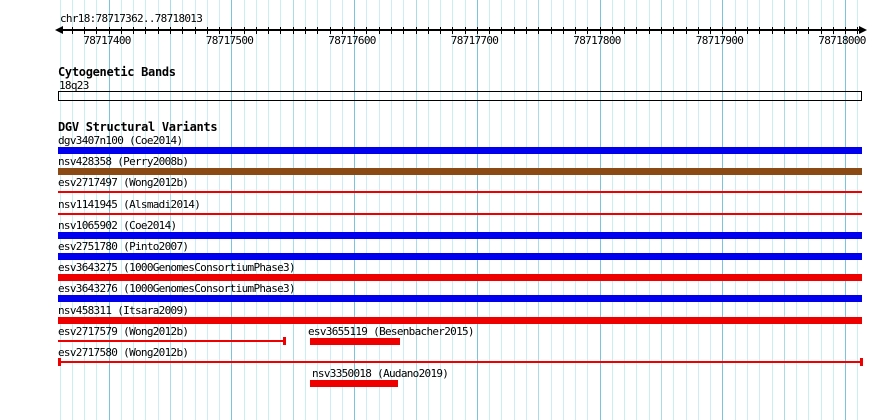  Describe the element at coordinates (123, 331) in the screenshot. I see `variant-label: esv2717579 (Wong2012b)` at that location.